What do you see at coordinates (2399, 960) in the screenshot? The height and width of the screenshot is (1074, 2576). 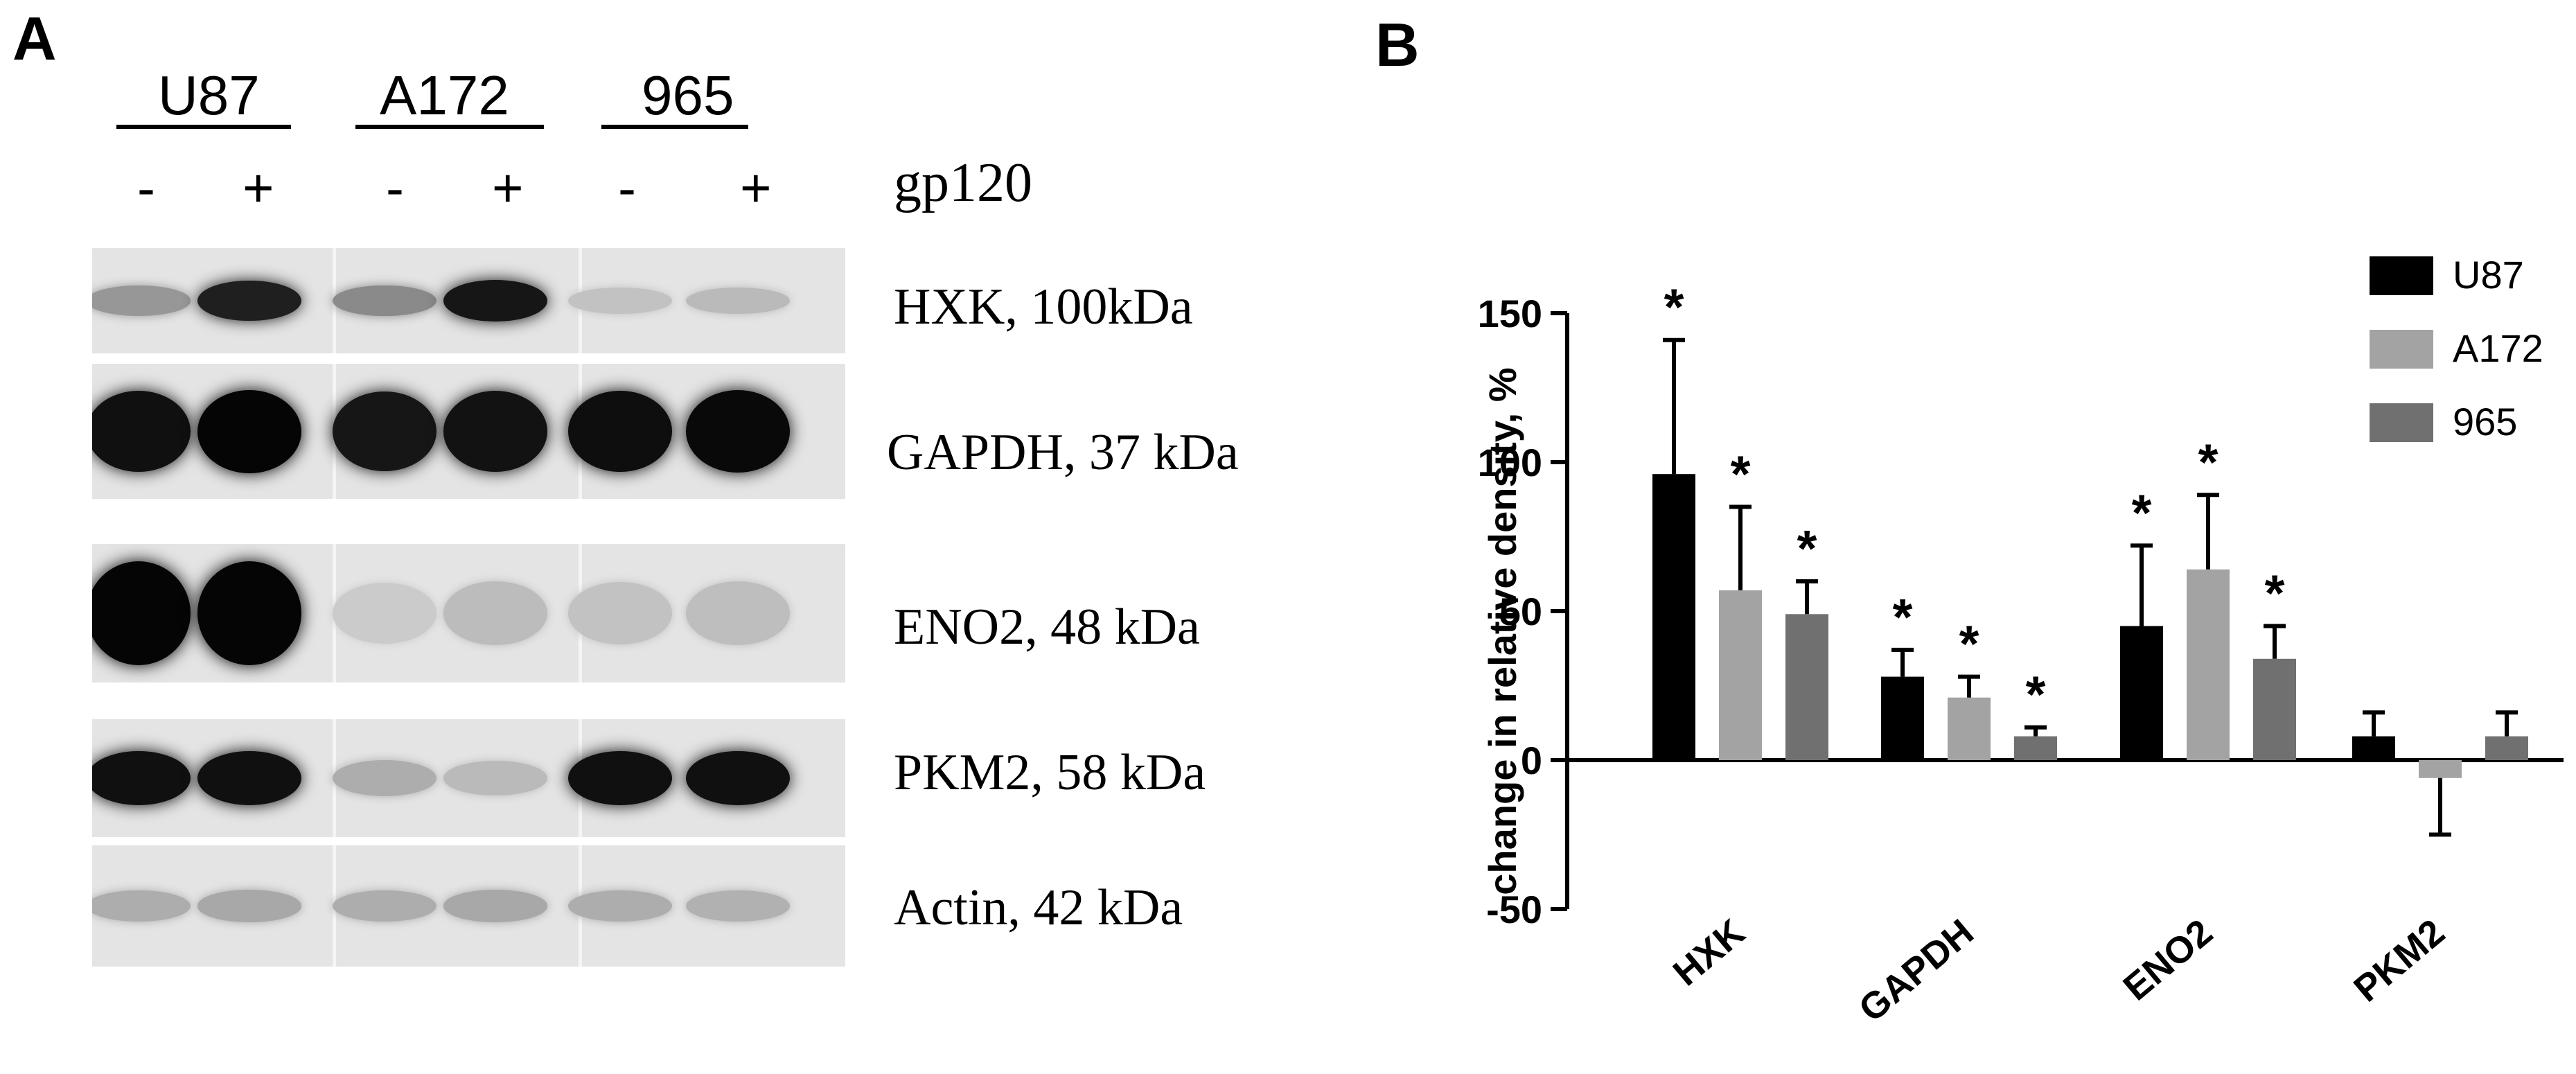 I see `x-tick-label: PKM2` at bounding box center [2399, 960].